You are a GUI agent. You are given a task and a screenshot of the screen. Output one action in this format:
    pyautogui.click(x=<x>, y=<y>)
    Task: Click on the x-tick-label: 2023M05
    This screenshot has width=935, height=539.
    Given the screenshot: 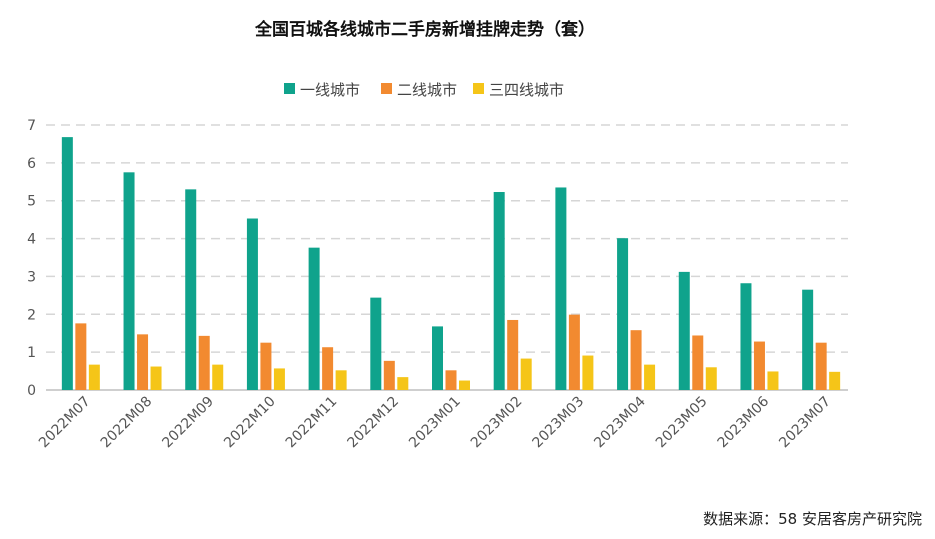 What is the action you would take?
    pyautogui.click(x=682, y=423)
    